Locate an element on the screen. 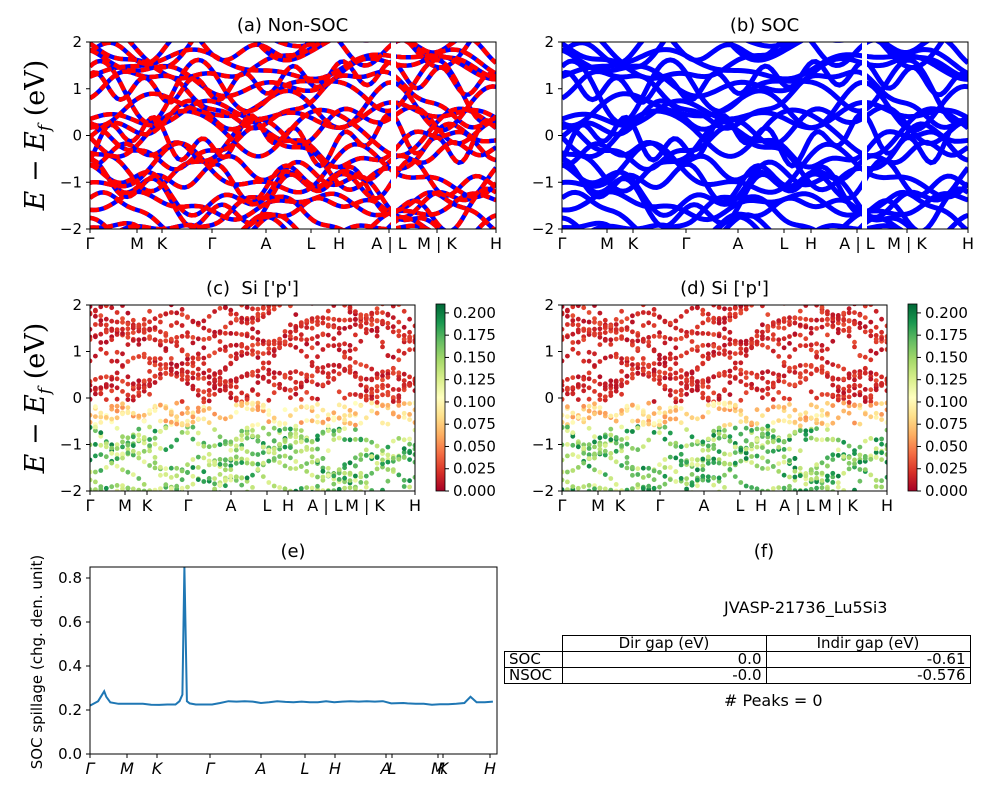  x-tick-label: H is located at coordinates (887, 505).